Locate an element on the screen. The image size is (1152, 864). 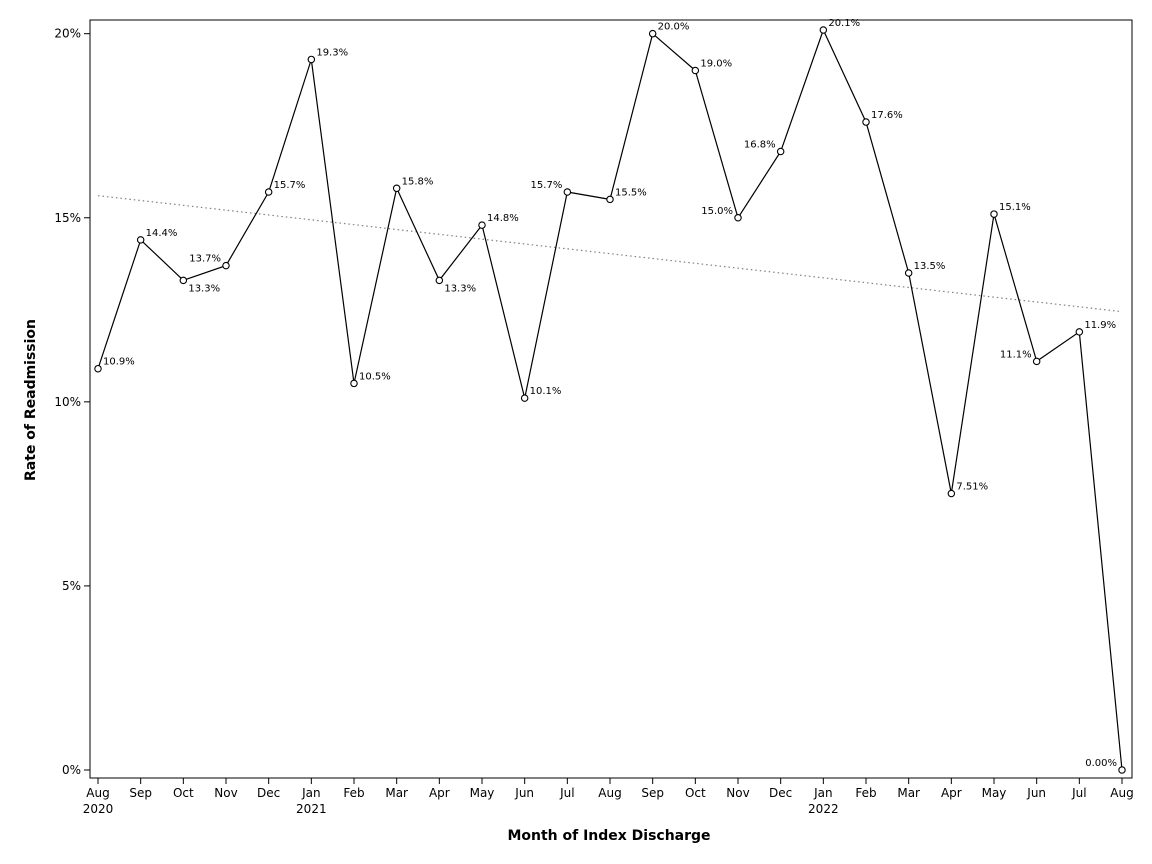
trend-line is located at coordinates (610, 254).